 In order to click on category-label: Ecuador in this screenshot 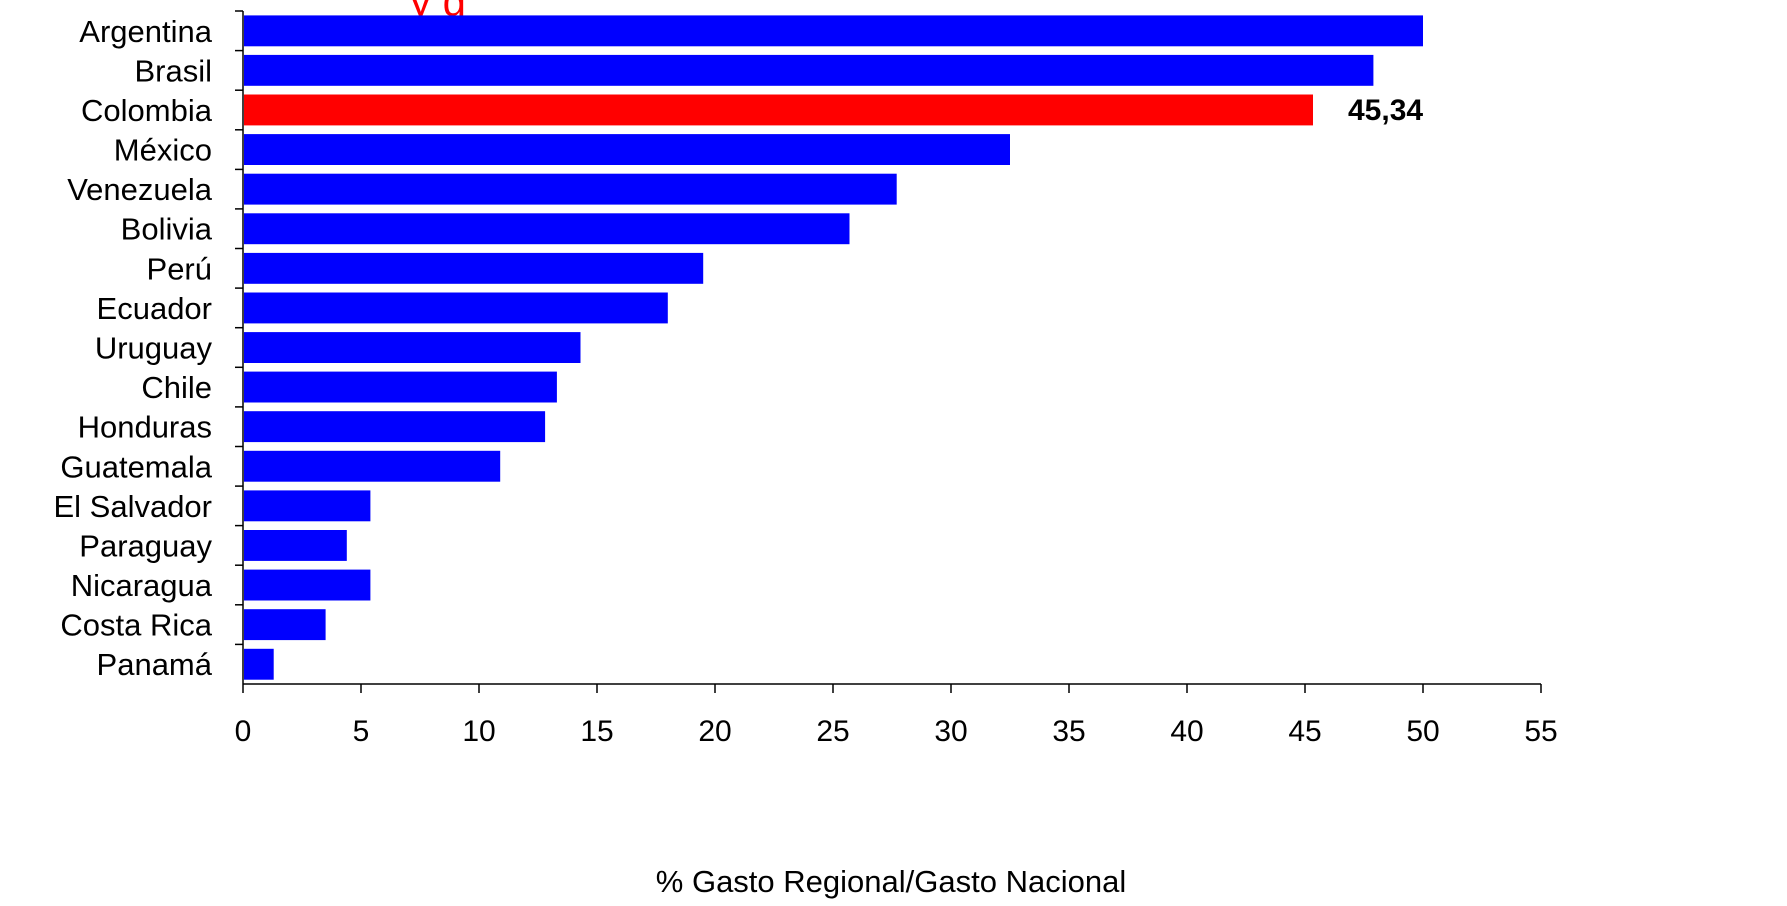, I will do `click(154, 308)`.